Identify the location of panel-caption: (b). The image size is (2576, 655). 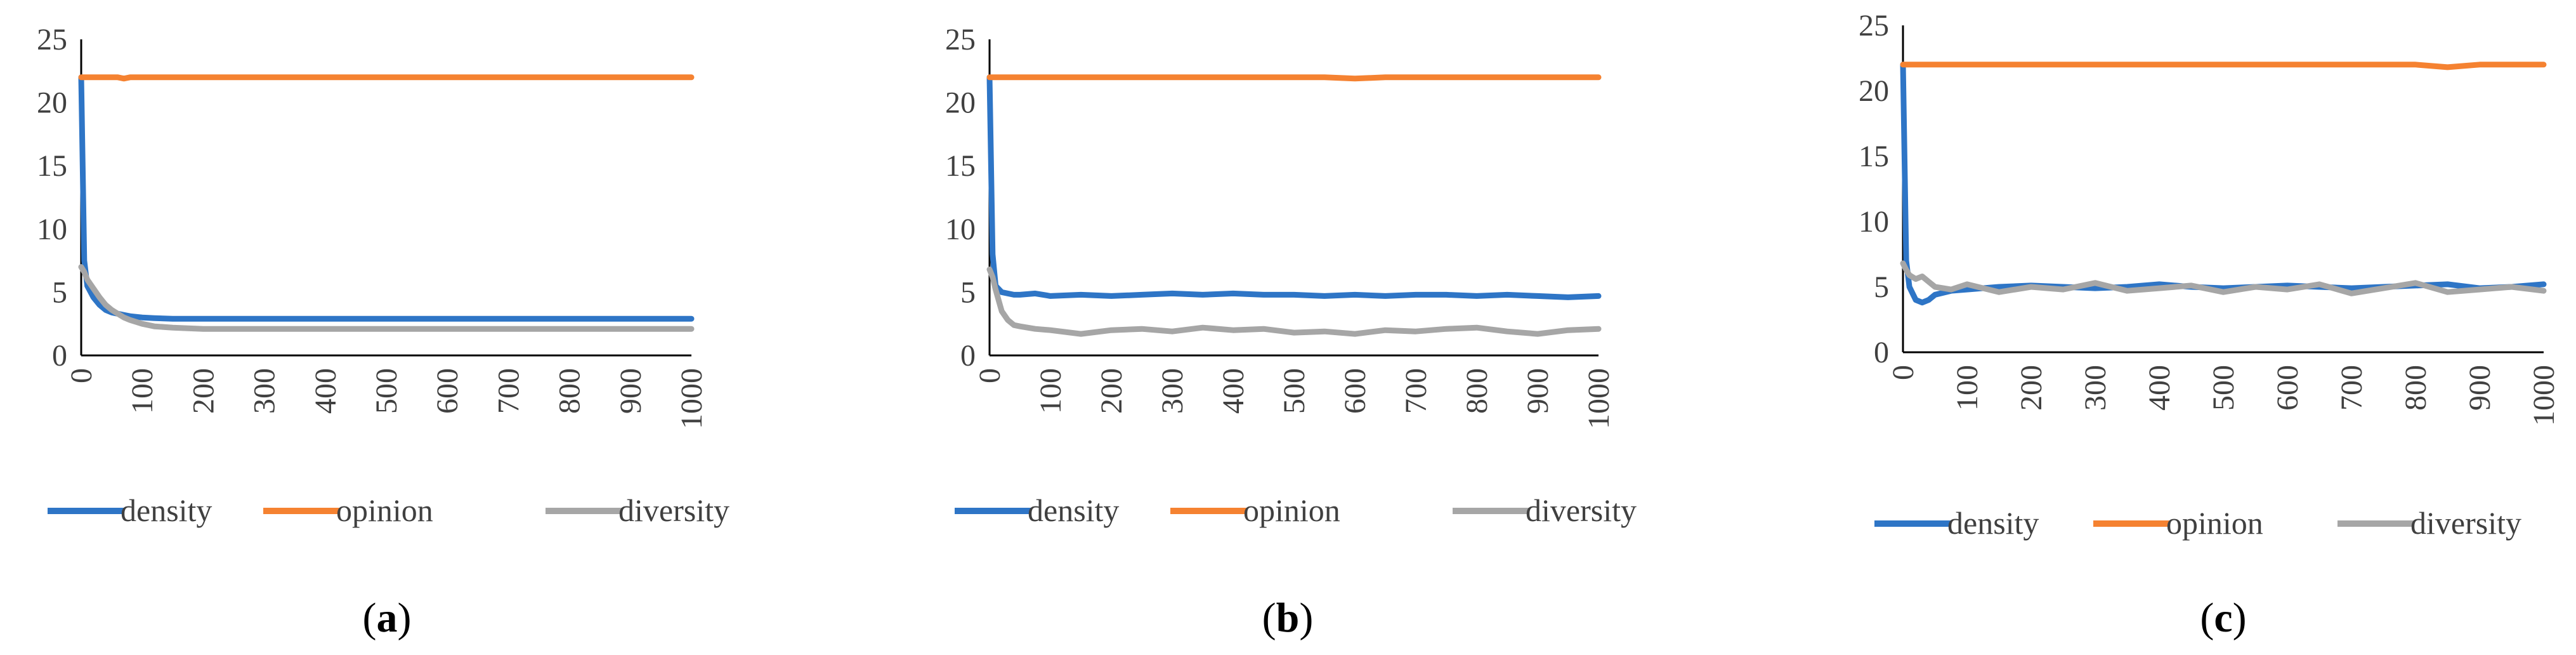
(1288, 618).